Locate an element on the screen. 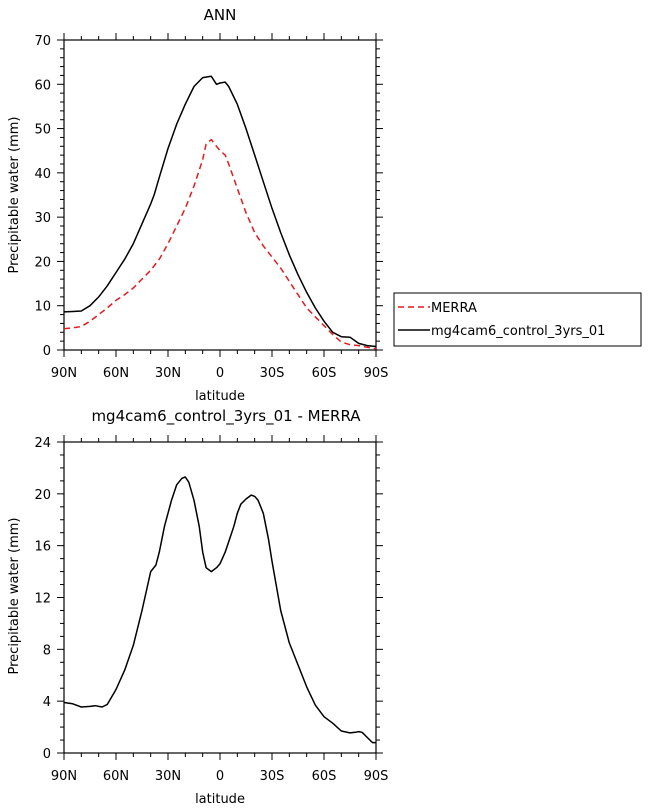 The height and width of the screenshot is (812, 648). chart-title: mg4cam6_control_3yrs_01 - MERRA is located at coordinates (226, 416).